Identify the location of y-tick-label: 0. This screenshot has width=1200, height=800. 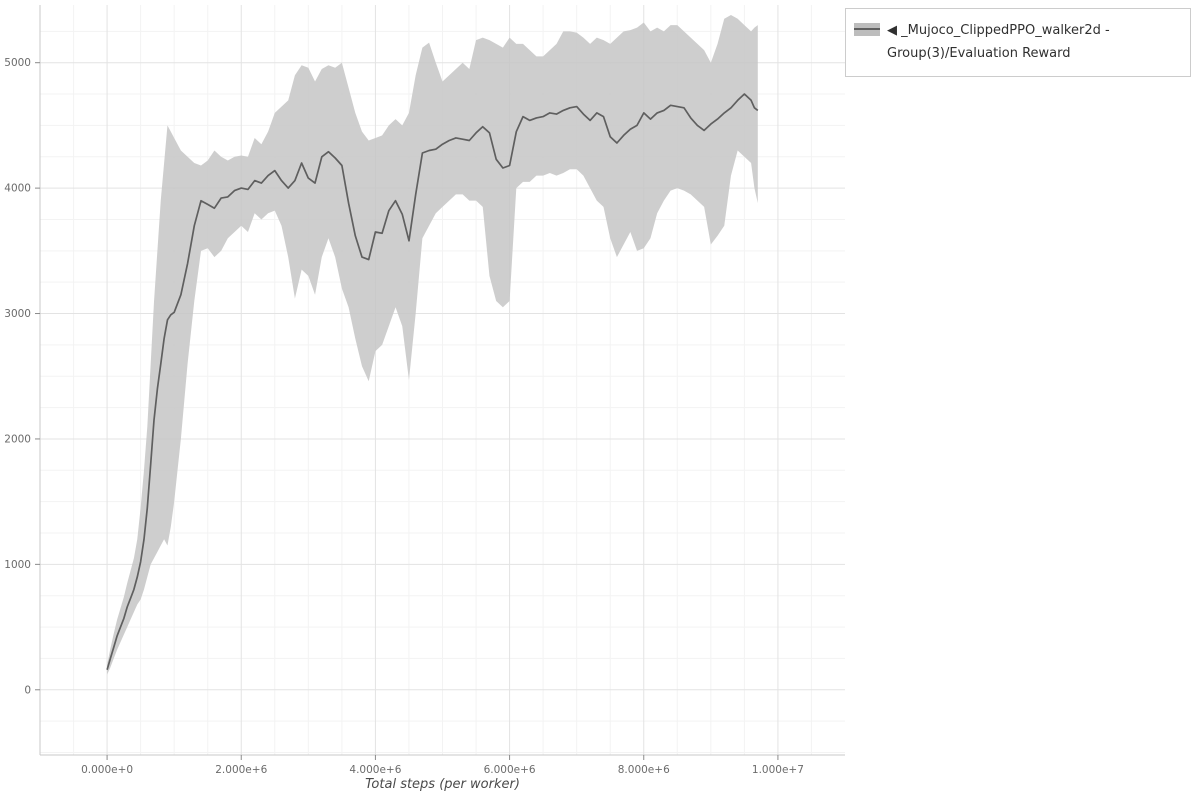
(27, 690).